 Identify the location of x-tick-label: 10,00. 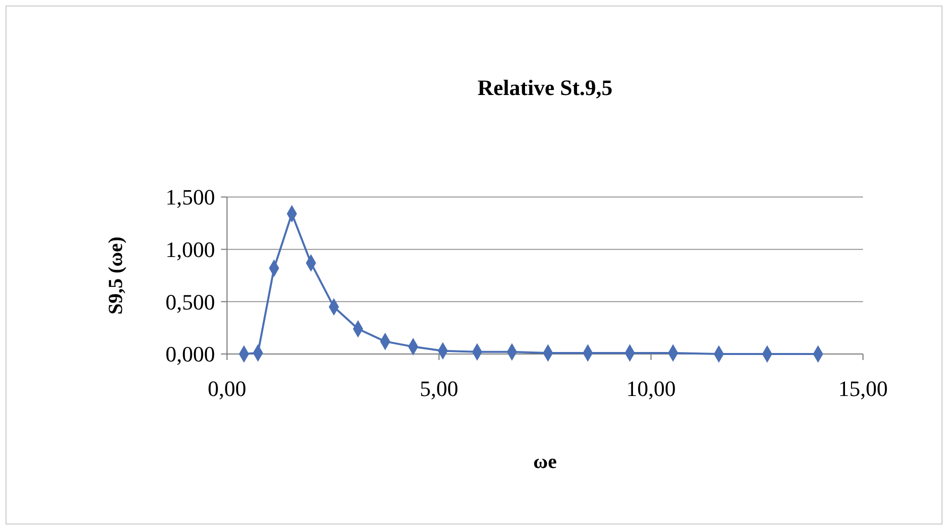
(651, 388).